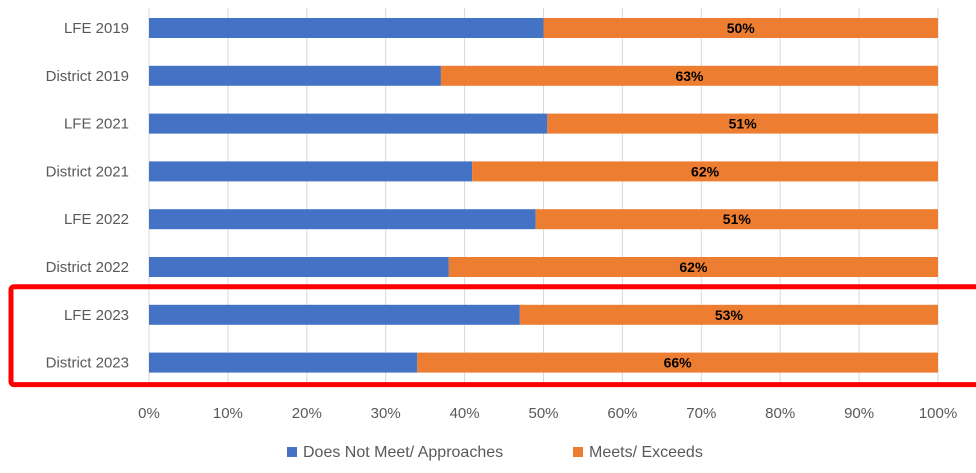 Image resolution: width=976 pixels, height=473 pixels. I want to click on legend: Does Not Meet/ Approaches Meets/ Exceeds, so click(495, 452).